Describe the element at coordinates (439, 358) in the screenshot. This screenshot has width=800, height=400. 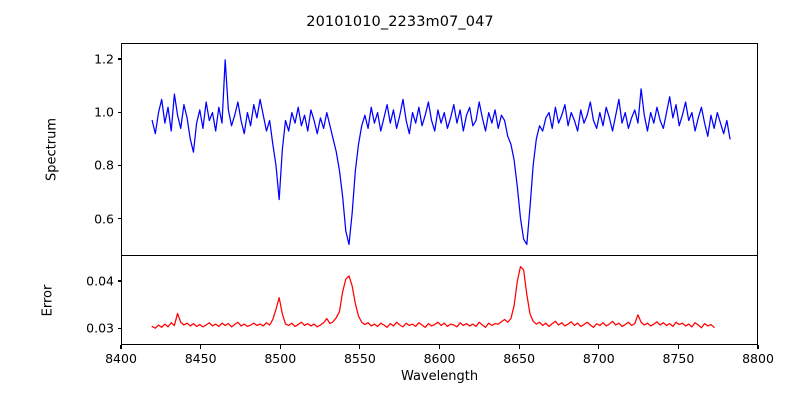
I see `xtick-label: 8600` at that location.